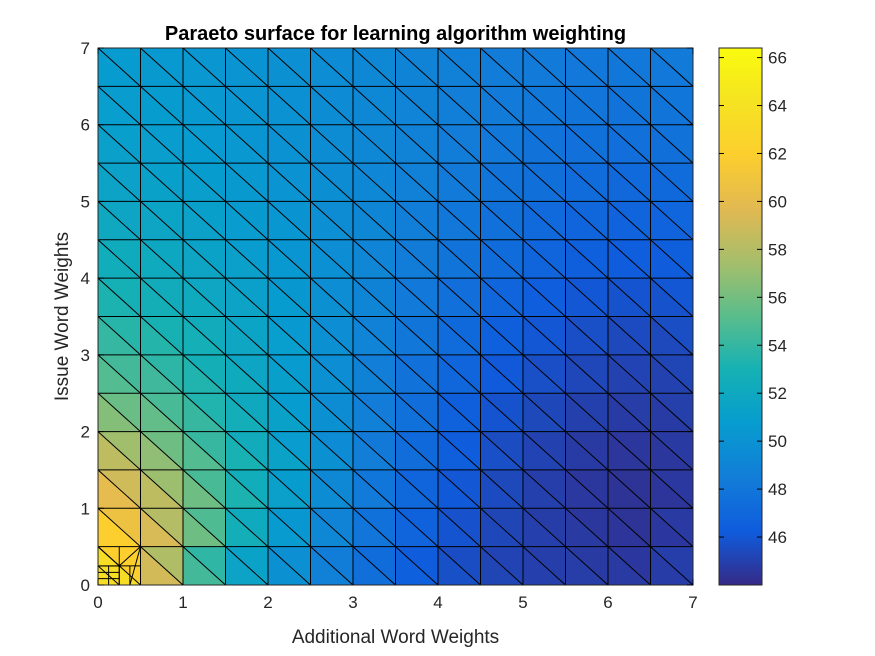  What do you see at coordinates (85, 48) in the screenshot?
I see `y-tick-label: 7` at bounding box center [85, 48].